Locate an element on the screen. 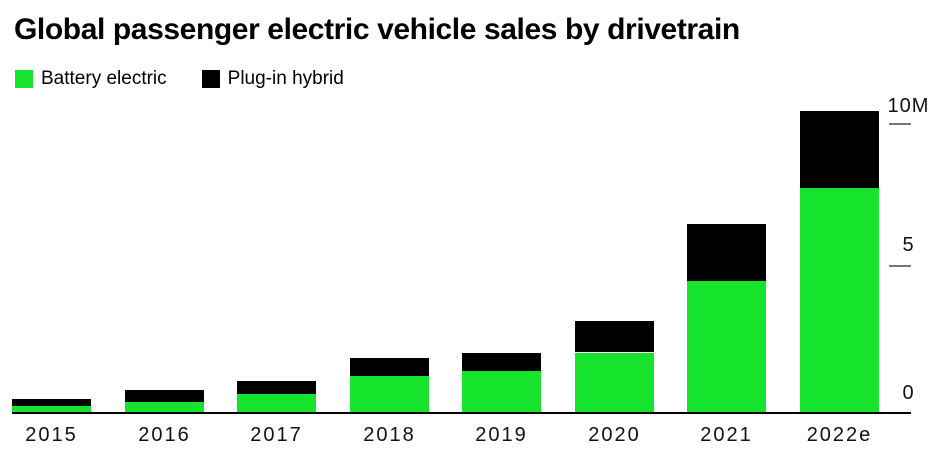 The width and height of the screenshot is (936, 463). legend: Battery electric Plug-in hybrid is located at coordinates (179, 79).